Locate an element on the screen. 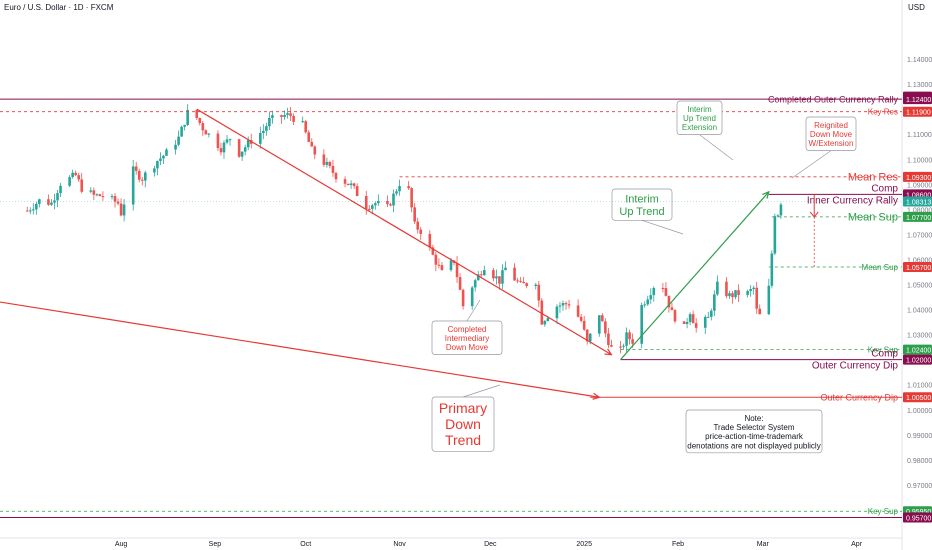 This screenshot has height=550, width=932. level-label: Key Sup is located at coordinates (883, 511).